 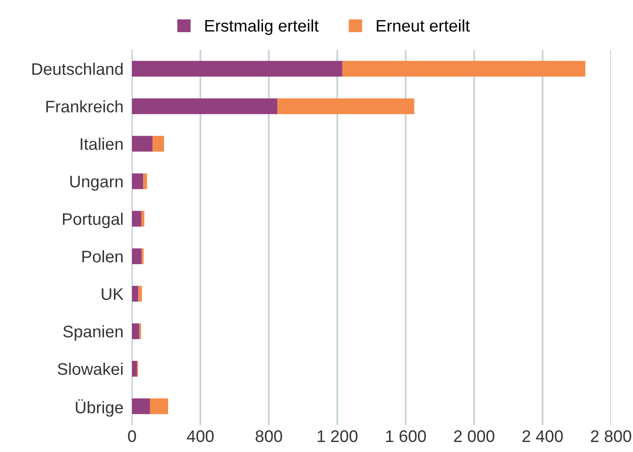 What do you see at coordinates (269, 436) in the screenshot?
I see `x-tick-label: 800` at bounding box center [269, 436].